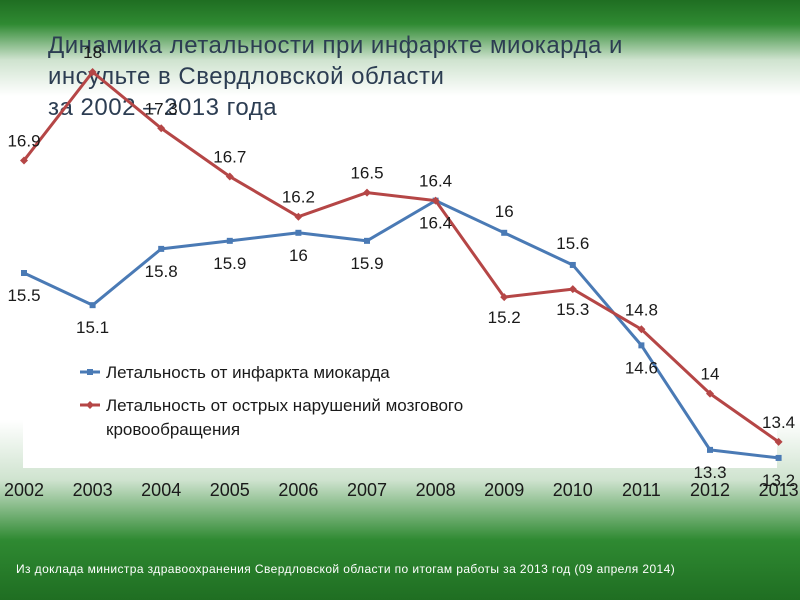 The image size is (800, 600). I want to click on data-label-infarction: 16.4, so click(435, 223).